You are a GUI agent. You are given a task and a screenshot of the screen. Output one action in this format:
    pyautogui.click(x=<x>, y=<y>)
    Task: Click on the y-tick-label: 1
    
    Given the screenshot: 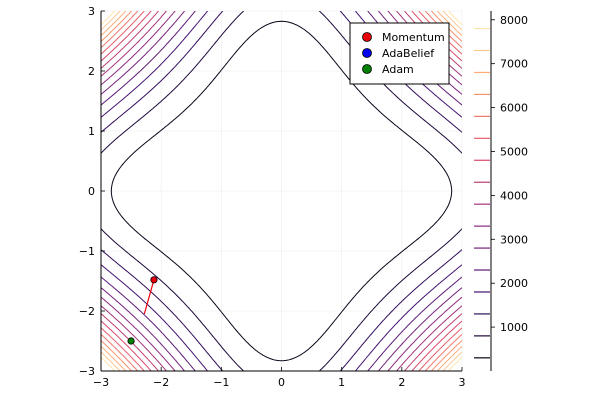 What is the action you would take?
    pyautogui.click(x=91, y=131)
    